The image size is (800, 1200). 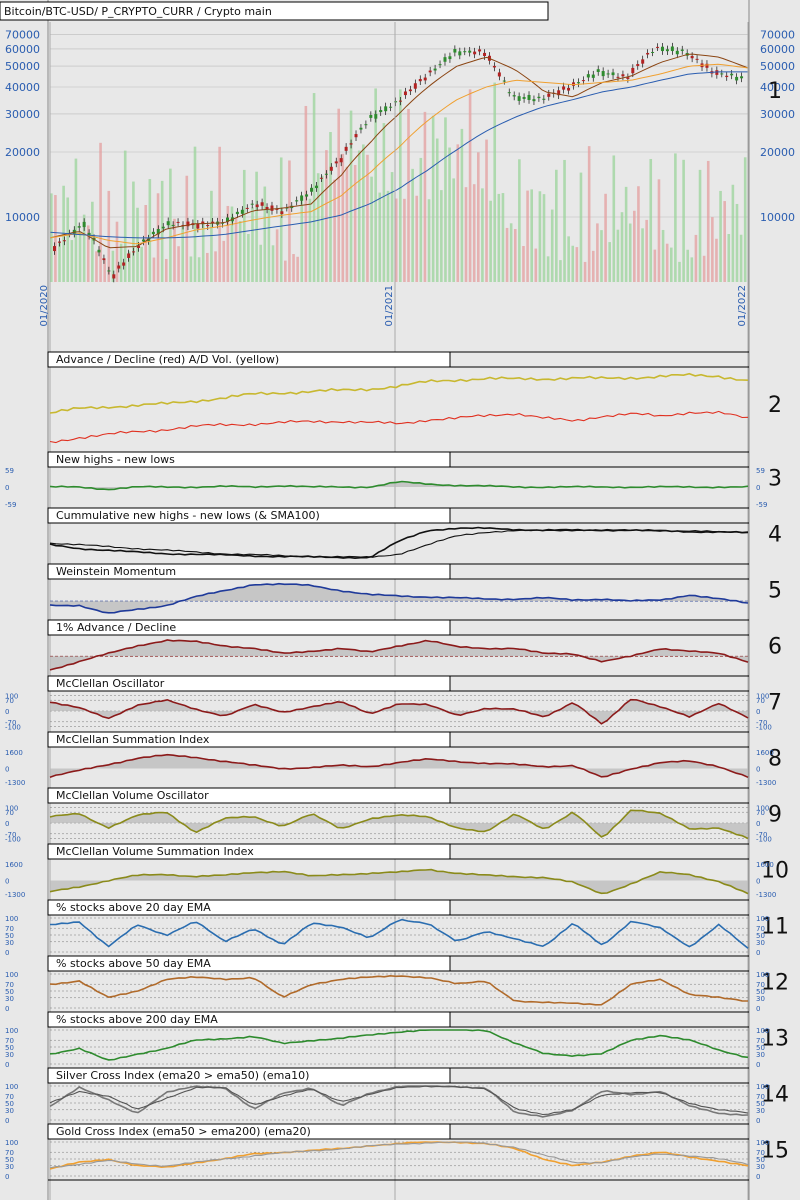 What do you see at coordinates (414, 588) in the screenshot?
I see `indicator-panel: Weinstein Momentum 5` at bounding box center [414, 588].